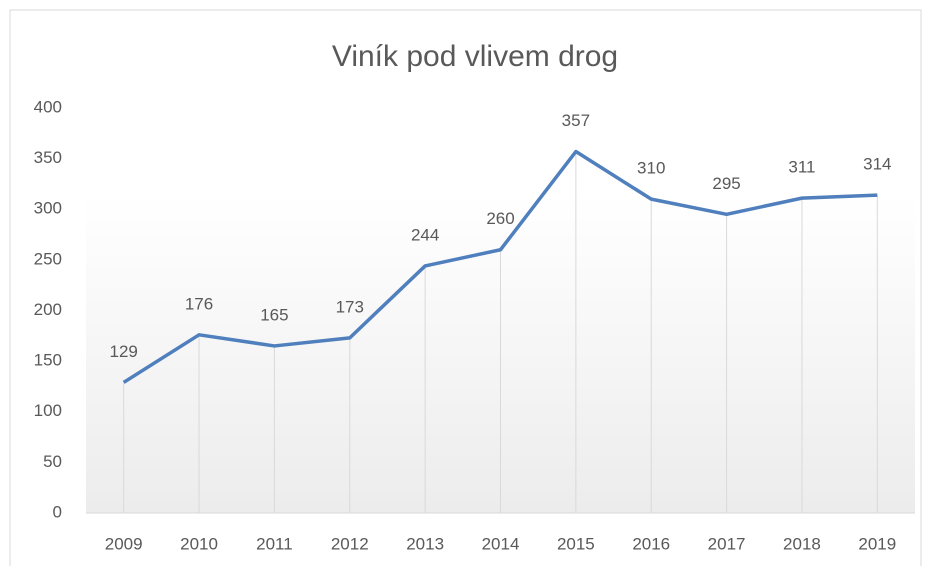  Describe the element at coordinates (576, 120) in the screenshot. I see `data-label: 357` at that location.